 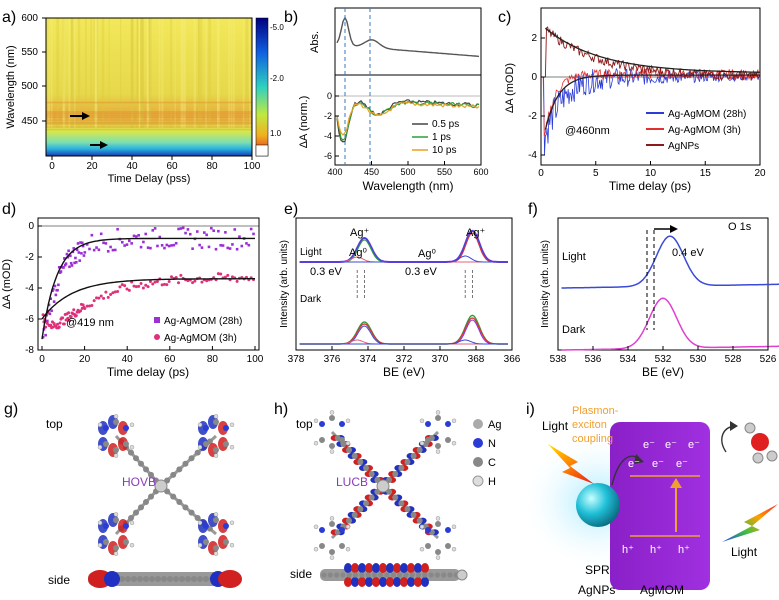 I want to click on legend-label: AgNPs, so click(x=683, y=146).